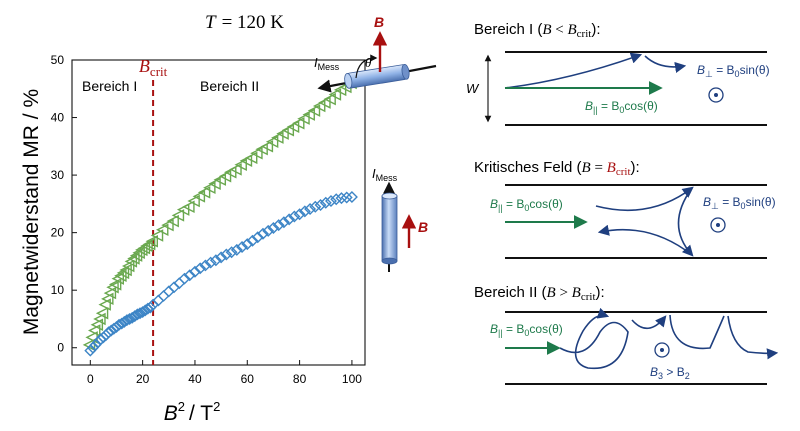 This screenshot has width=800, height=431. Describe the element at coordinates (473, 88) in the screenshot. I see `svg-text: W` at that location.